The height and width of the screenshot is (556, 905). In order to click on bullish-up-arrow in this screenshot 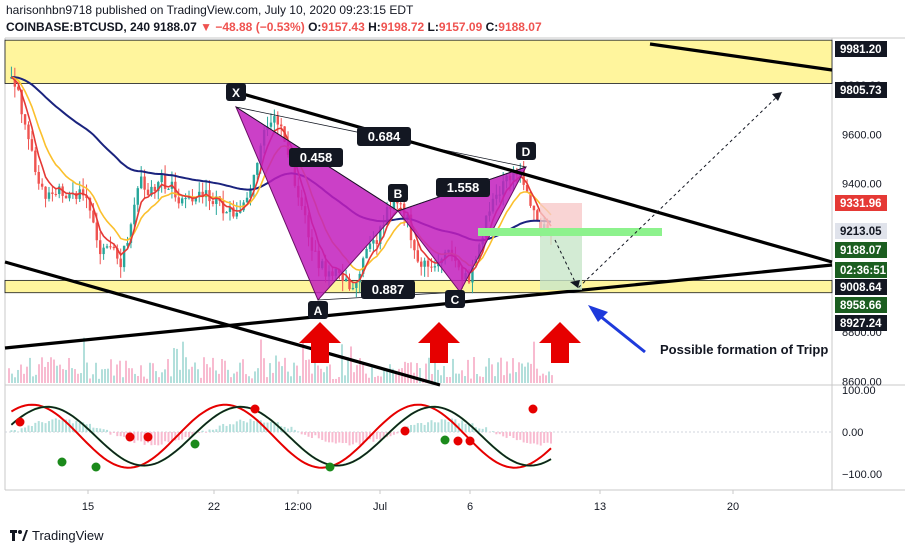, I will do `click(439, 342)`.